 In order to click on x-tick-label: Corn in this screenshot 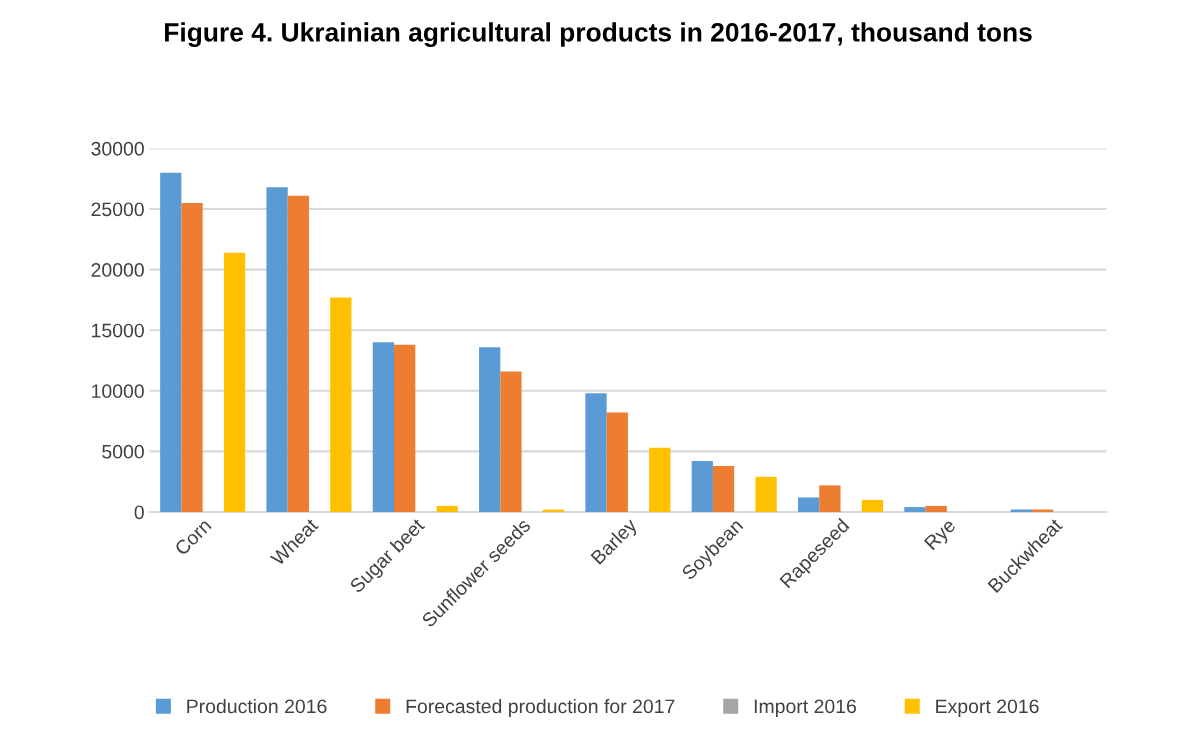, I will do `click(192, 537)`.